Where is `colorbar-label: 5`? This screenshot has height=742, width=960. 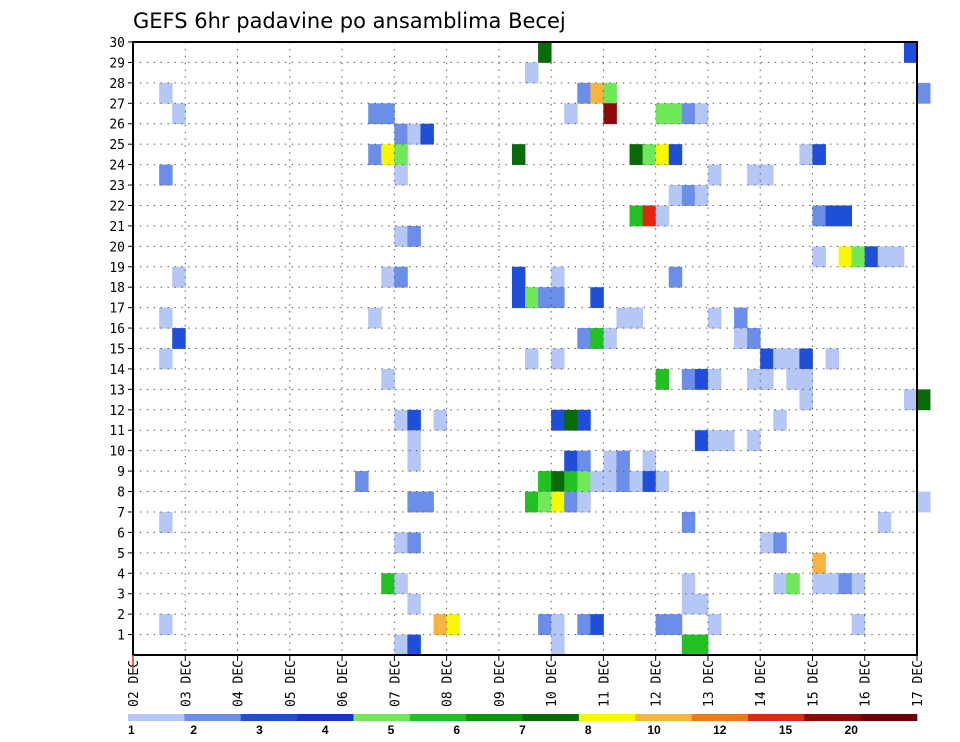
colorbar-label: 5 is located at coordinates (391, 730).